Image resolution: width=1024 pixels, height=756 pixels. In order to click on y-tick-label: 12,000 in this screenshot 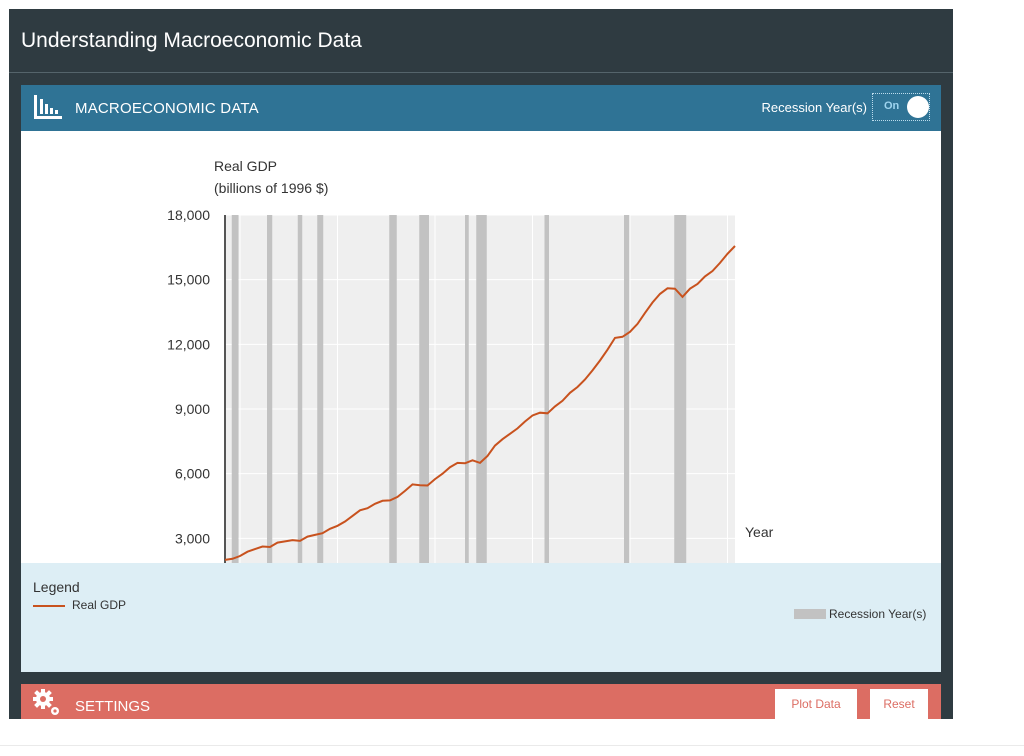, I will do `click(188, 344)`.